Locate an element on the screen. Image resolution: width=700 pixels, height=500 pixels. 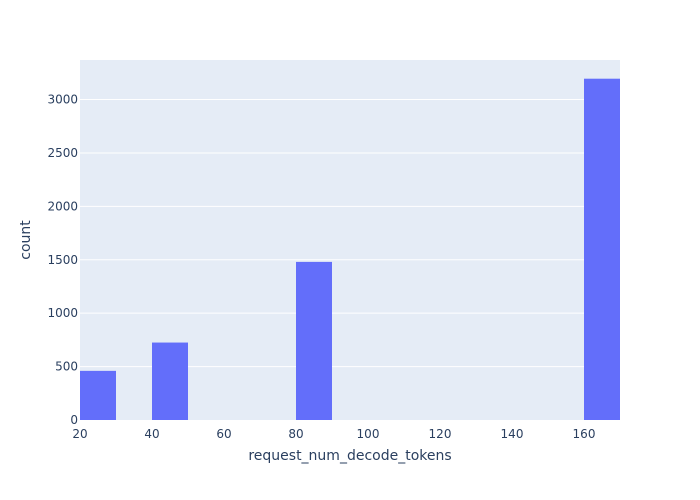
x-tick-label: 40 is located at coordinates (151, 434).